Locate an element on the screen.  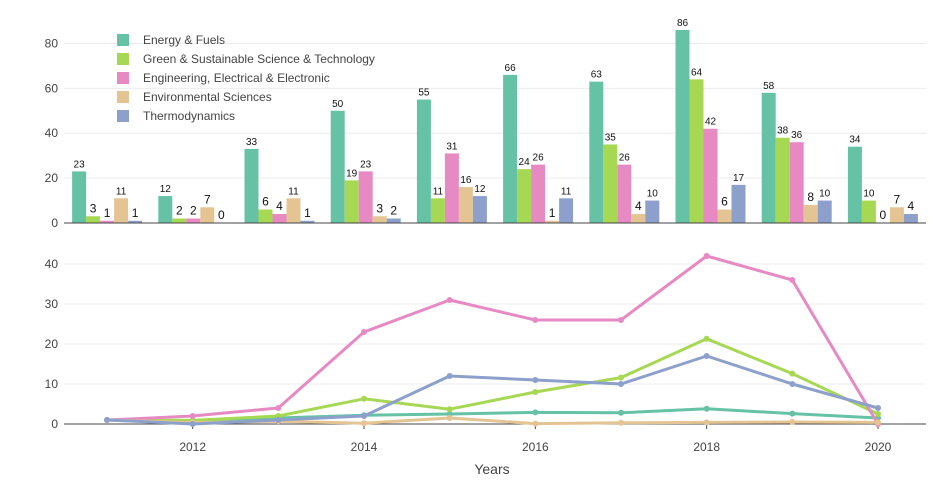
line-y-tick-label: 30 is located at coordinates (52, 304).